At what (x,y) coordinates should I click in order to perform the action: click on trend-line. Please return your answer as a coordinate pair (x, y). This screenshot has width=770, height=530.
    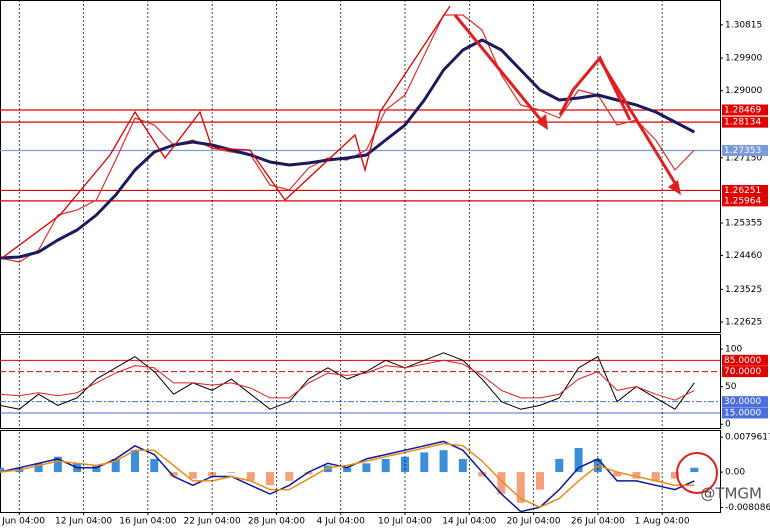
    Looking at the image, I should click on (595, 88).